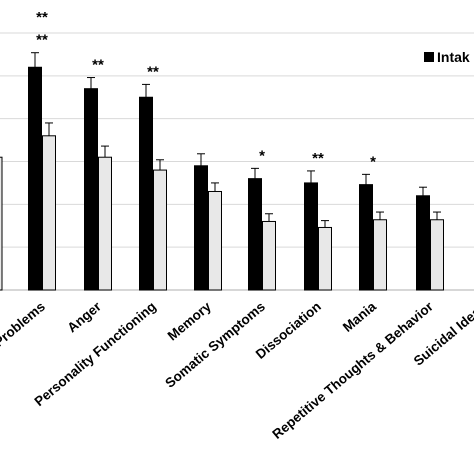 This screenshot has width=474, height=474. Describe the element at coordinates (42, 17) in the screenshot. I see `significance-marker-top: **` at that location.